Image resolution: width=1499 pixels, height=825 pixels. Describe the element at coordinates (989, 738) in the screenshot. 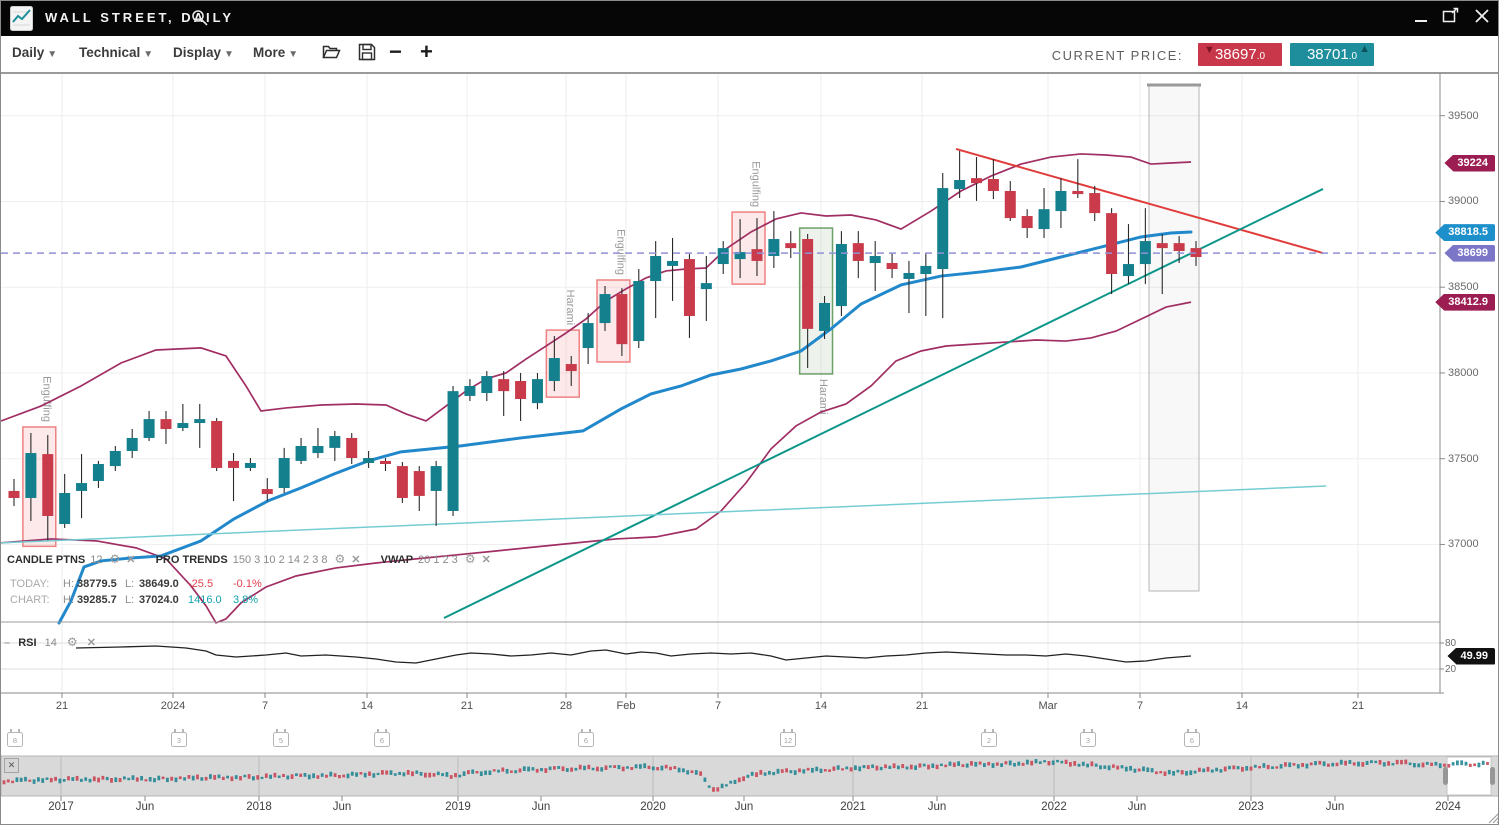

I see `calendar-event-icon: 2` at that location.